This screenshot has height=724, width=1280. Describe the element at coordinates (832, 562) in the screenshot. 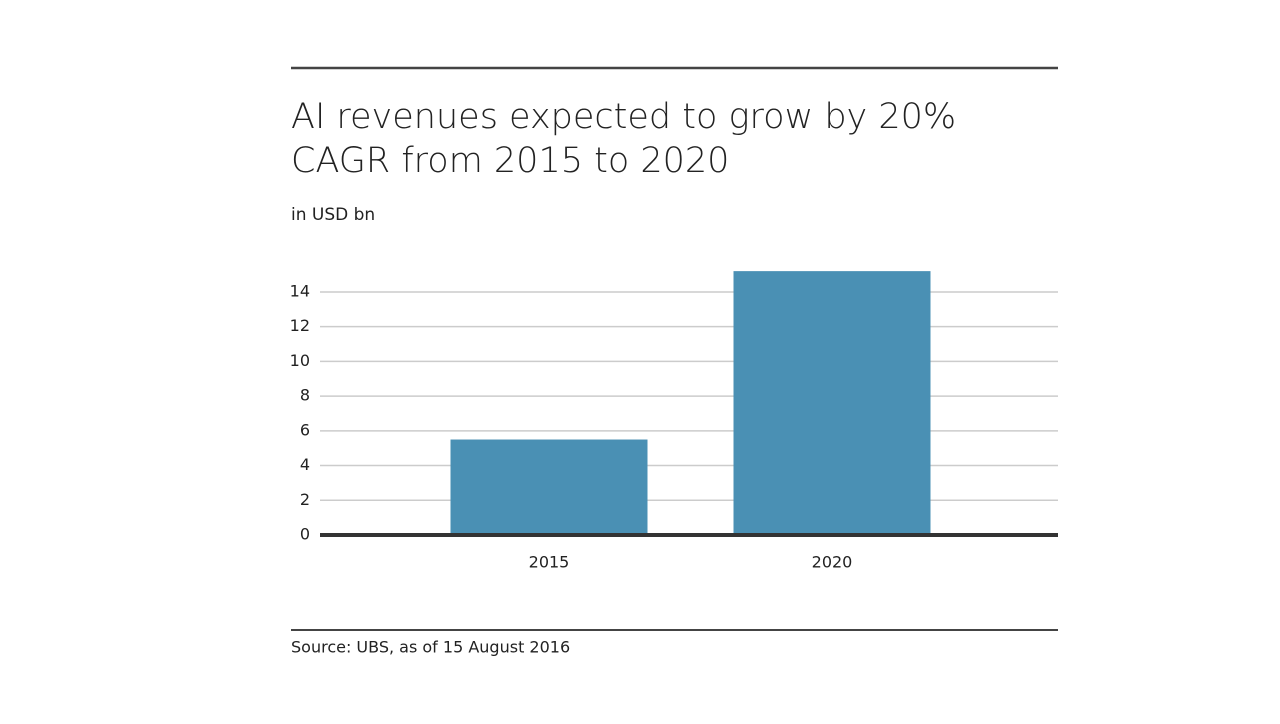

I see `x-tick-label: 2020` at that location.